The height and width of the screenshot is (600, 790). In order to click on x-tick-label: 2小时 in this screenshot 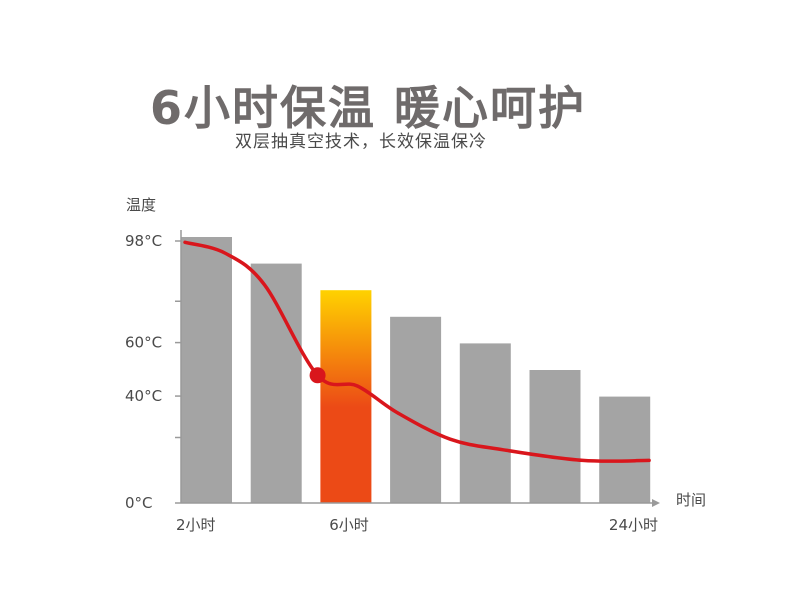, I will do `click(196, 525)`.